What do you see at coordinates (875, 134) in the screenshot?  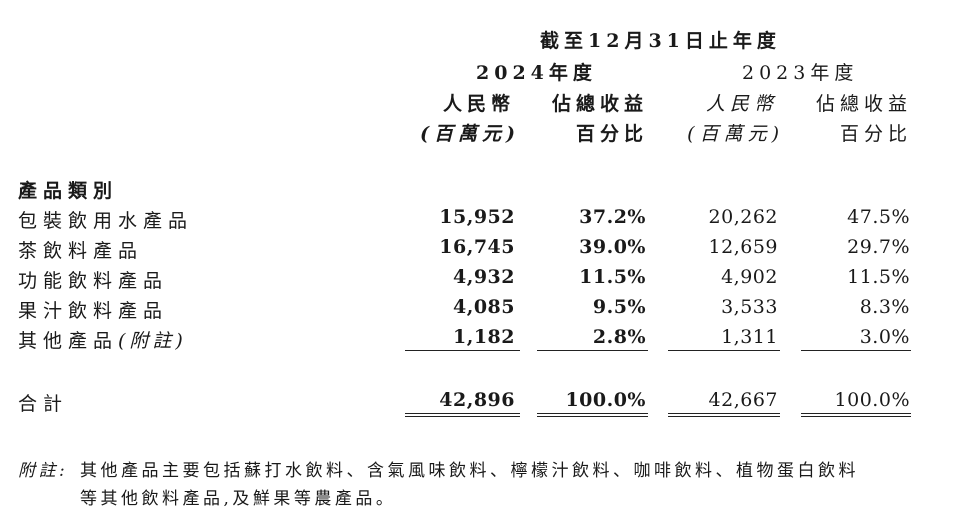 I see `pct-unit-header-2023: 百分比` at bounding box center [875, 134].